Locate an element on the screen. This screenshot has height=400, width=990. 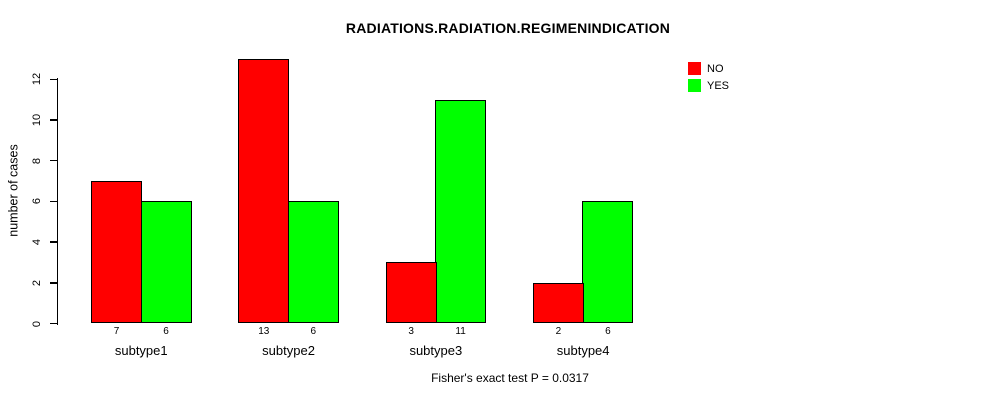
y-tick-label: 4 is located at coordinates (37, 242).